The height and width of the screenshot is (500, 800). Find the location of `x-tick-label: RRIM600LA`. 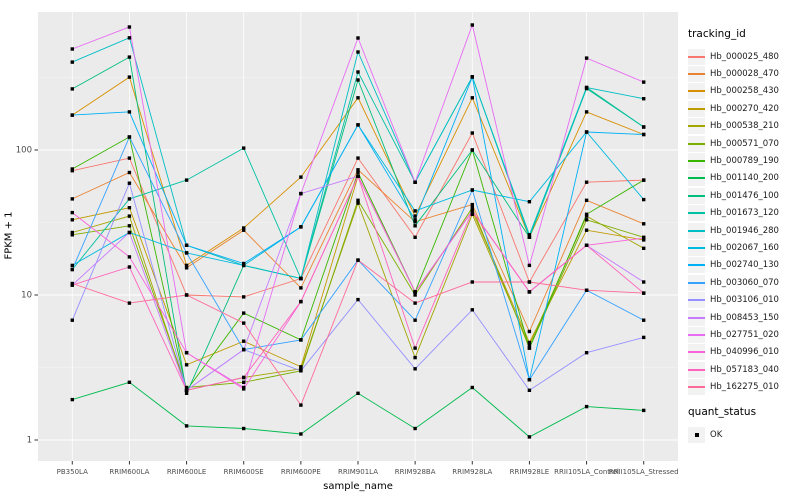

x-tick-label: RRIM600LA is located at coordinates (129, 472).